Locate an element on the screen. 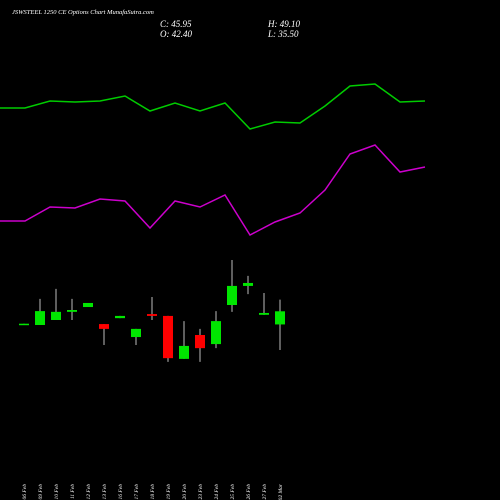 This screenshot has width=500, height=500. open-label: O: 42.40 is located at coordinates (176, 34).